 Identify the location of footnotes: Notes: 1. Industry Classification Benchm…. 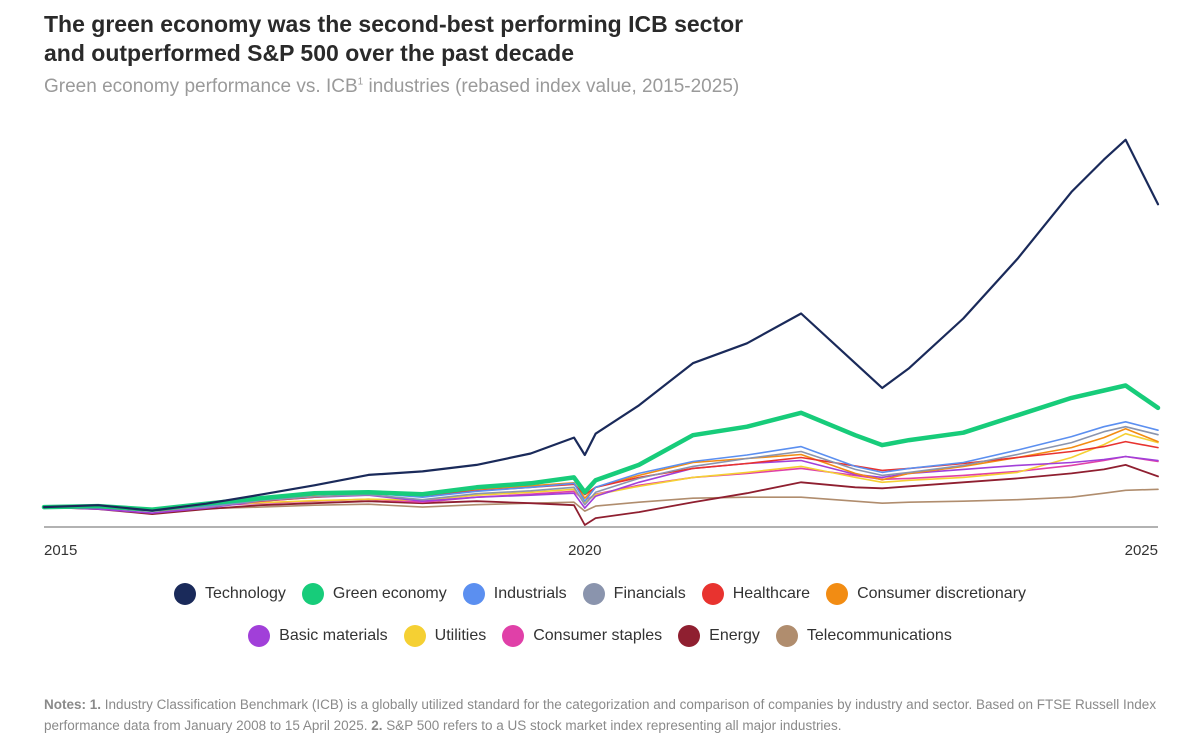
(609, 715).